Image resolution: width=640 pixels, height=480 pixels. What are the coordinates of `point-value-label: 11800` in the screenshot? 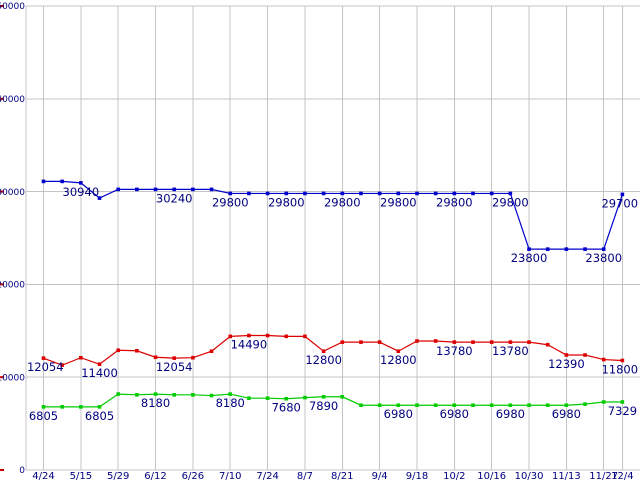 It's located at (619, 369).